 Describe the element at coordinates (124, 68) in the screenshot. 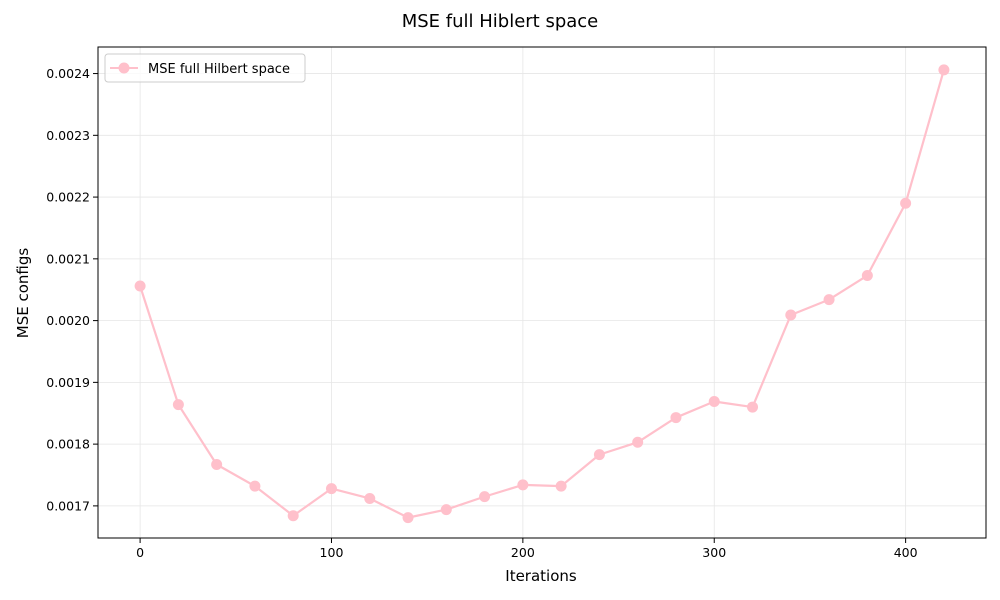

I see `legend-marker-swatch` at that location.